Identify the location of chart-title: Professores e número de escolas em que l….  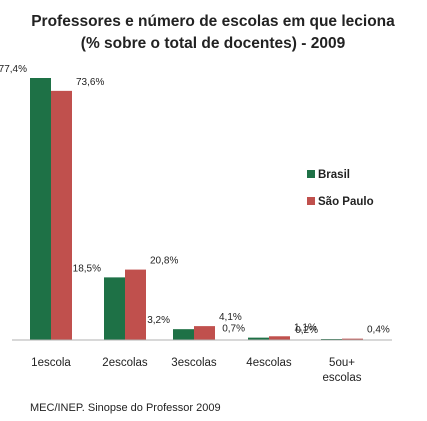
(213, 21).